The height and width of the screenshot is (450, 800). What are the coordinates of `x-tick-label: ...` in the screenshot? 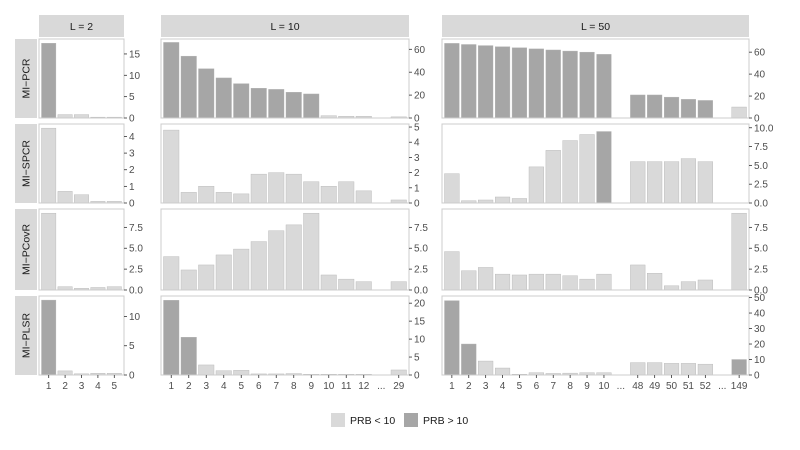 It's located at (722, 386).